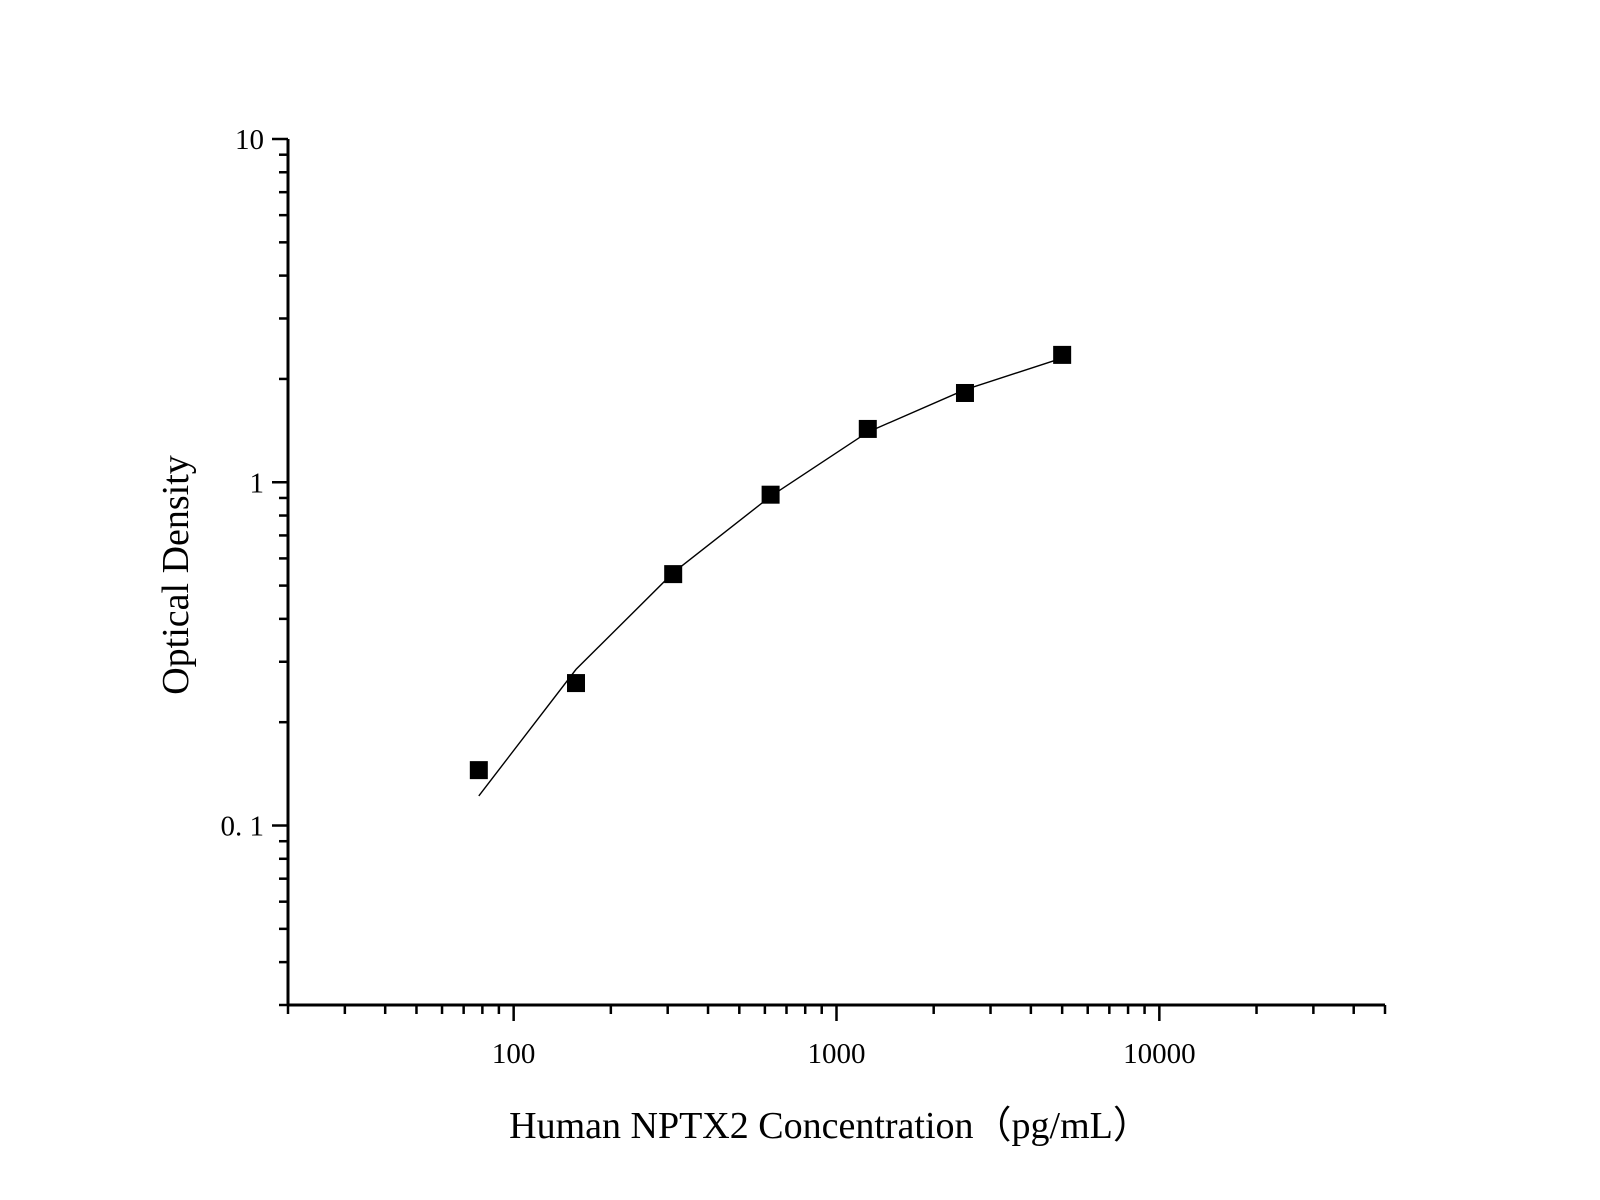 The image size is (1600, 1200). What do you see at coordinates (176, 575) in the screenshot?
I see `y-axis-title: Optical Density` at bounding box center [176, 575].